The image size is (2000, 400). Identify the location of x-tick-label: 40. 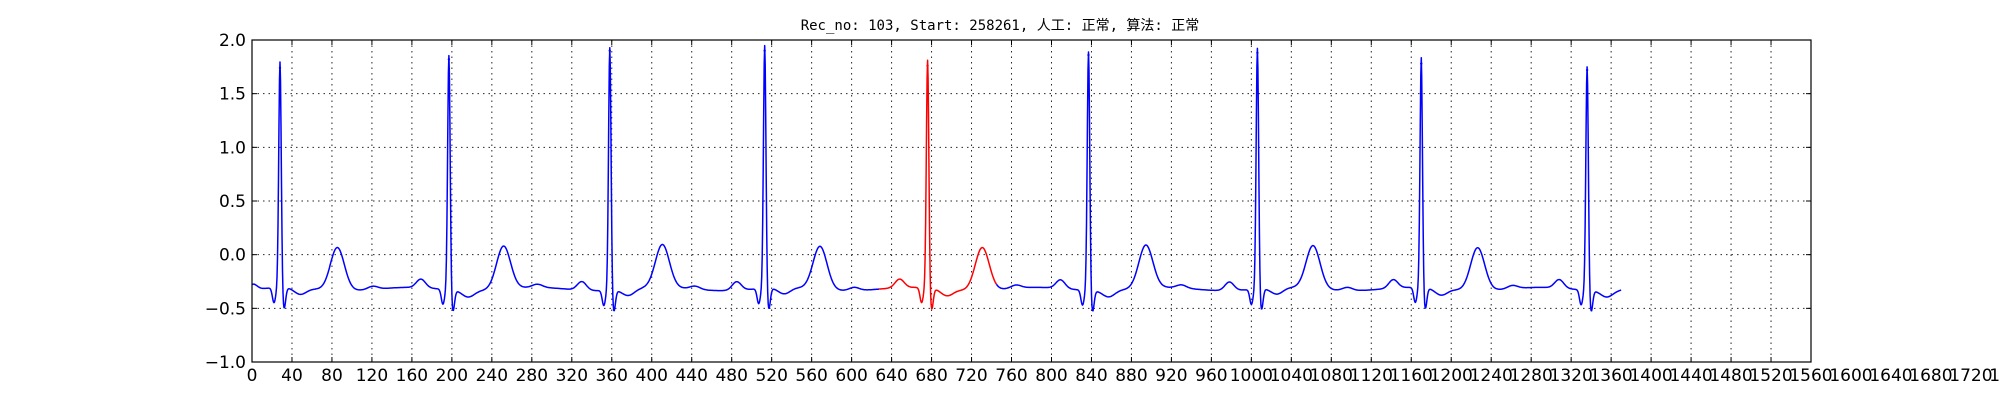
(292, 376).